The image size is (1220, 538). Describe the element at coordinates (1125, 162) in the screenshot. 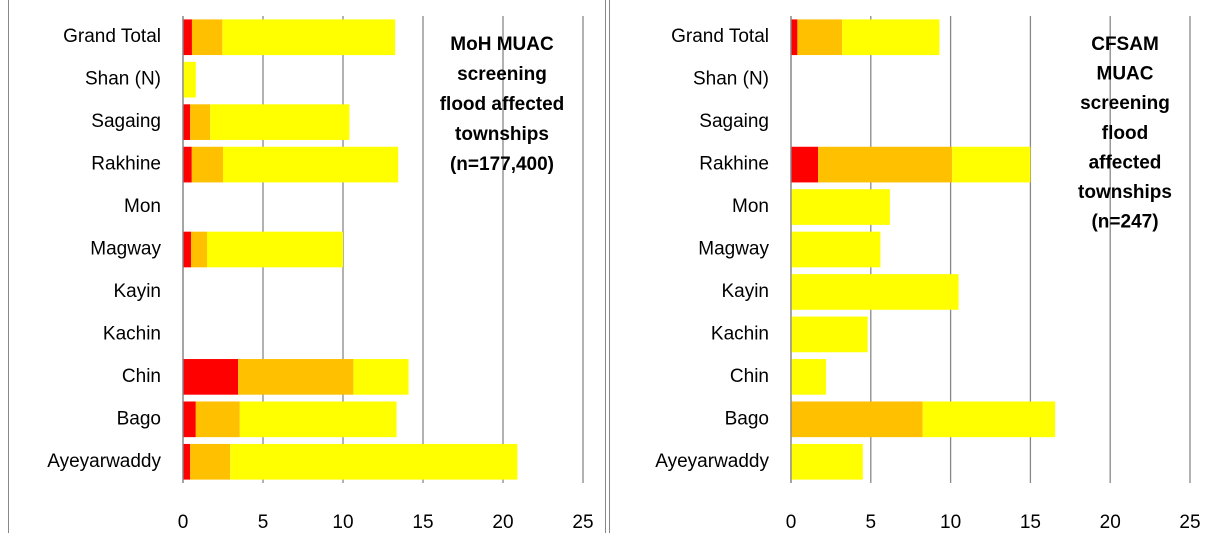

I see `annotation: affected` at that location.